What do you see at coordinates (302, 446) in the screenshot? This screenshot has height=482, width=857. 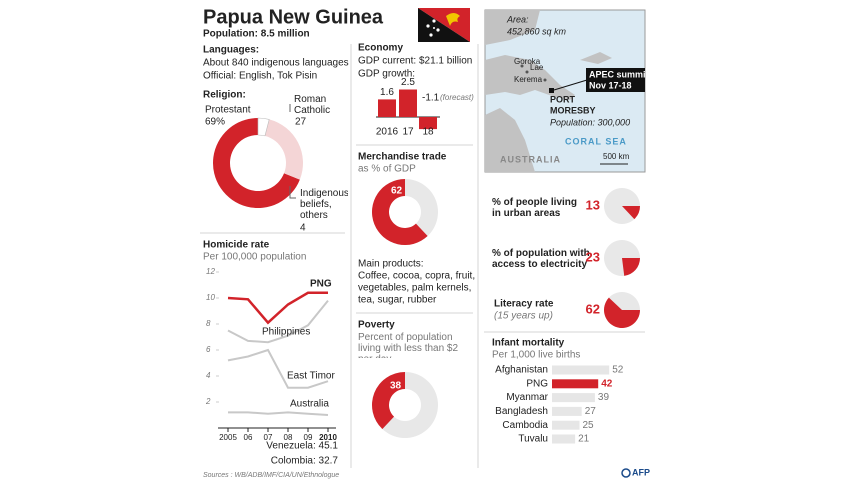 I see `annotation: Venezuela: 45.1` at bounding box center [302, 446].